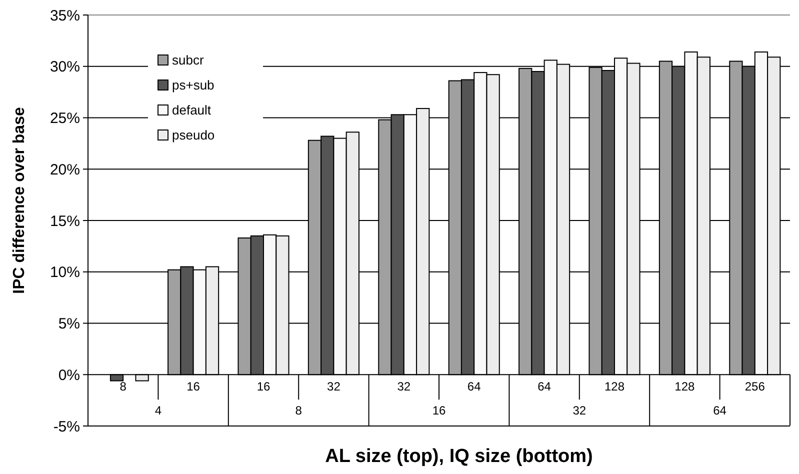 The width and height of the screenshot is (799, 474). I want to click on annotation: 16, so click(439, 411).